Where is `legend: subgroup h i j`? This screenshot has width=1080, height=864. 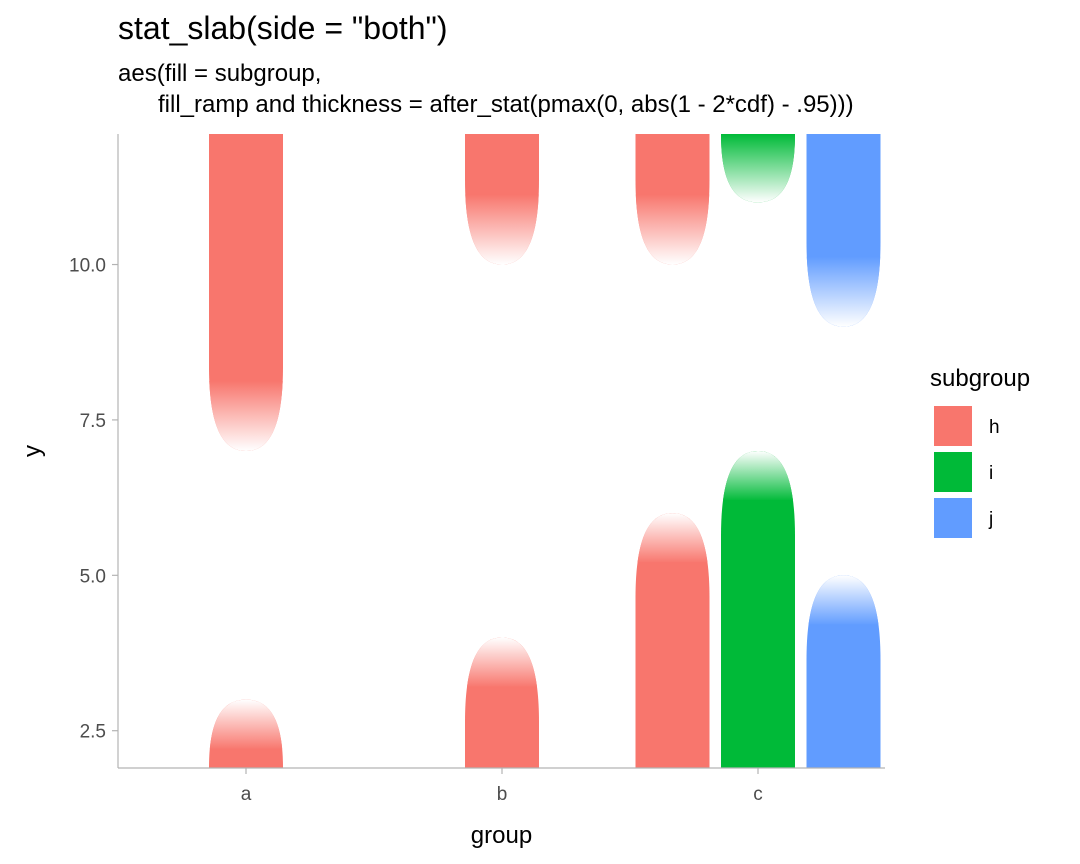 legend: subgroup h i j is located at coordinates (980, 451).